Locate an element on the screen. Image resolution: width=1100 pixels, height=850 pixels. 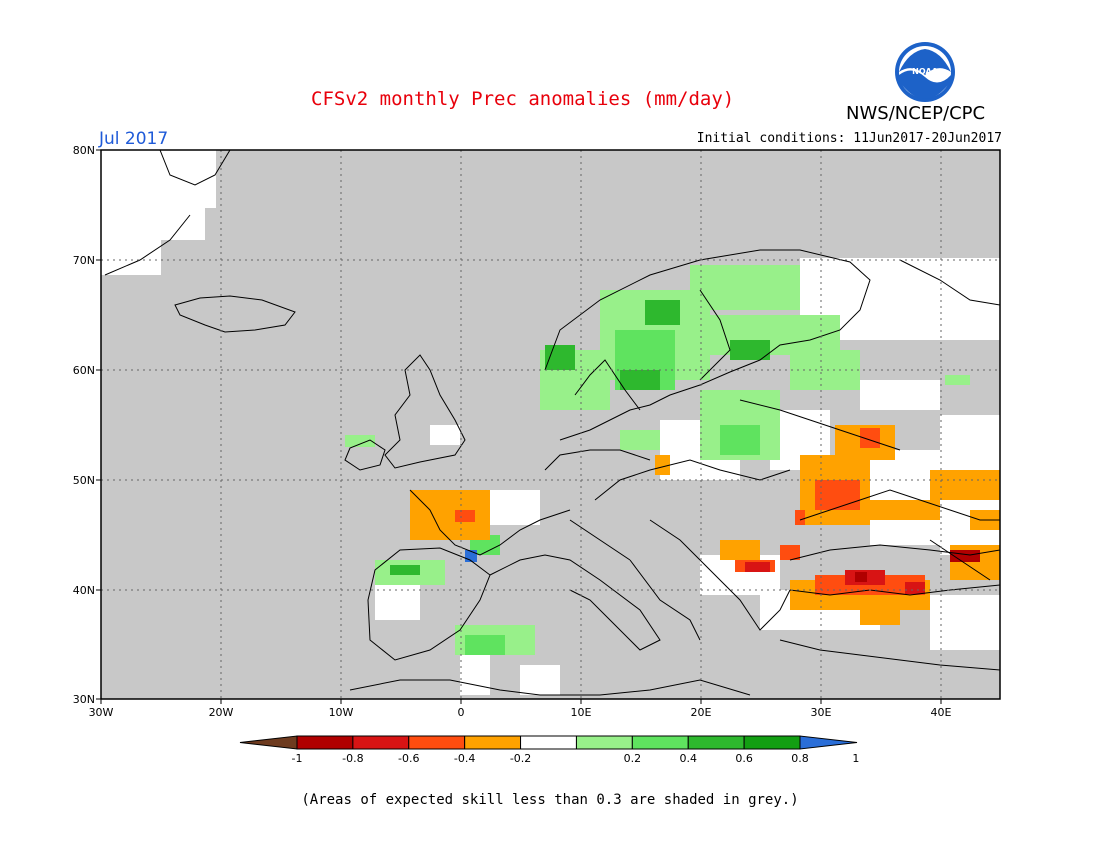
lon-tick-label: 10E is located at coordinates (581, 712).